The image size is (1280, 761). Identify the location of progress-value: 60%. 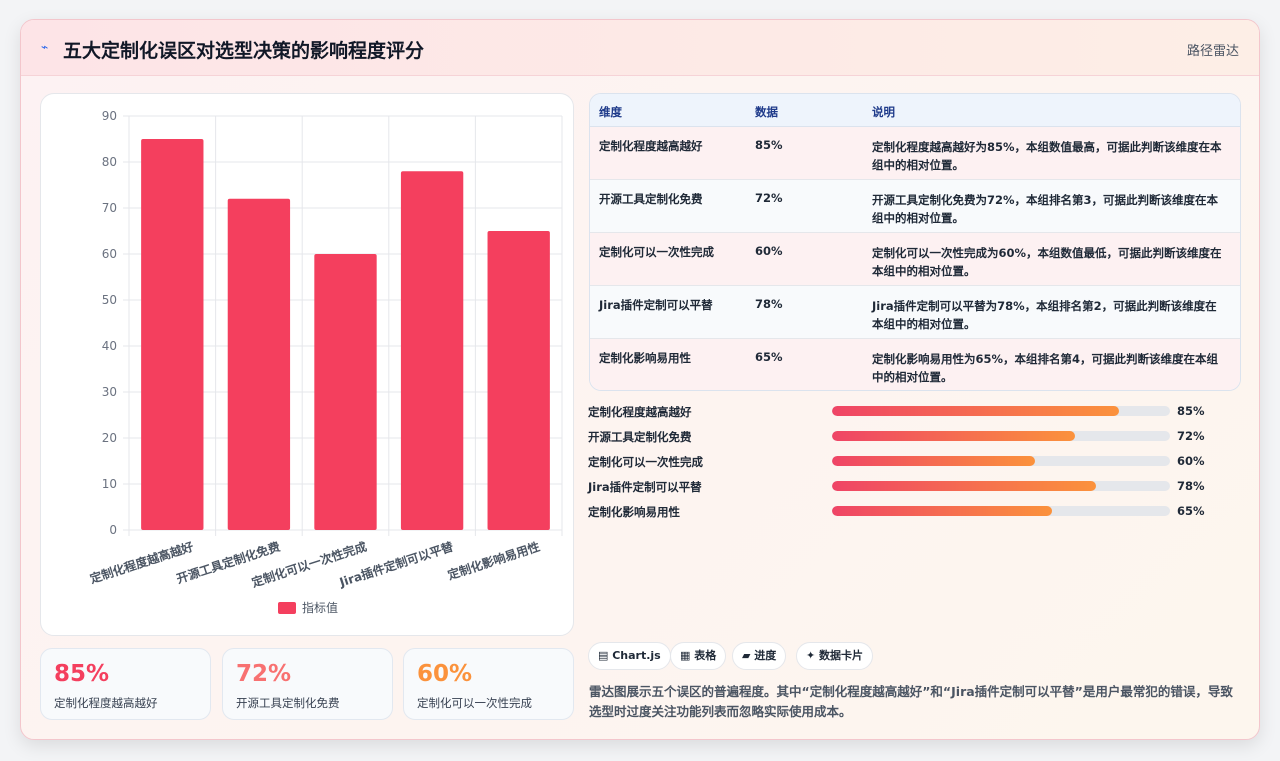
(1191, 461).